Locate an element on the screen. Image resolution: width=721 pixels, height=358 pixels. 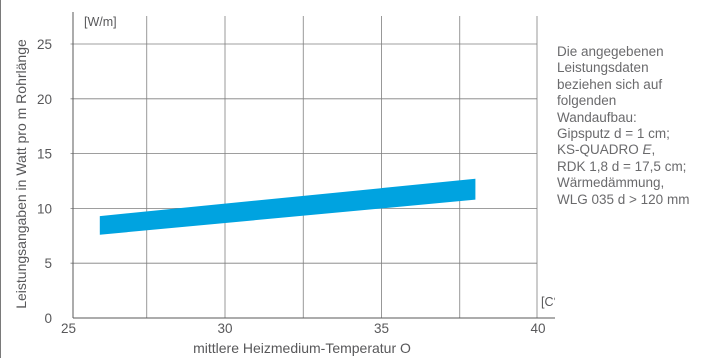
x-axis-title: mittlere Heizmedium-Temperatur O is located at coordinates (302, 348).